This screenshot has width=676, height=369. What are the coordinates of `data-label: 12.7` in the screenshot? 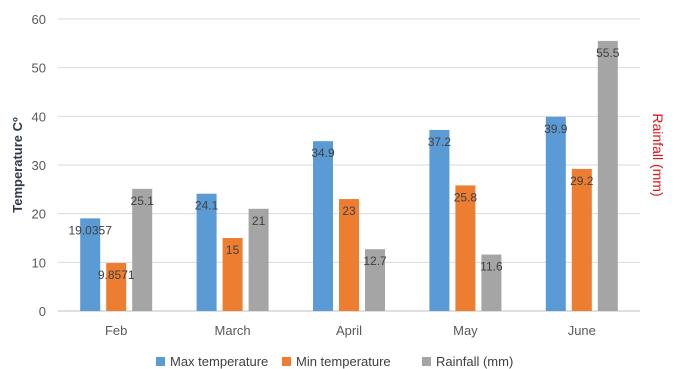 It's located at (375, 261).